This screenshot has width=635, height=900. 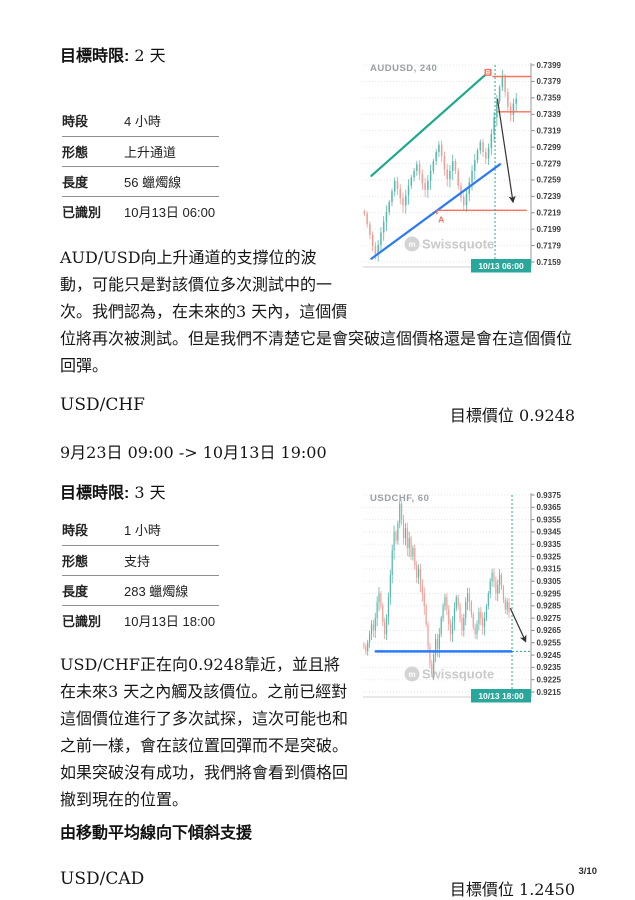 What do you see at coordinates (549, 532) in the screenshot?
I see `price-axis-label: 0.9345` at bounding box center [549, 532].